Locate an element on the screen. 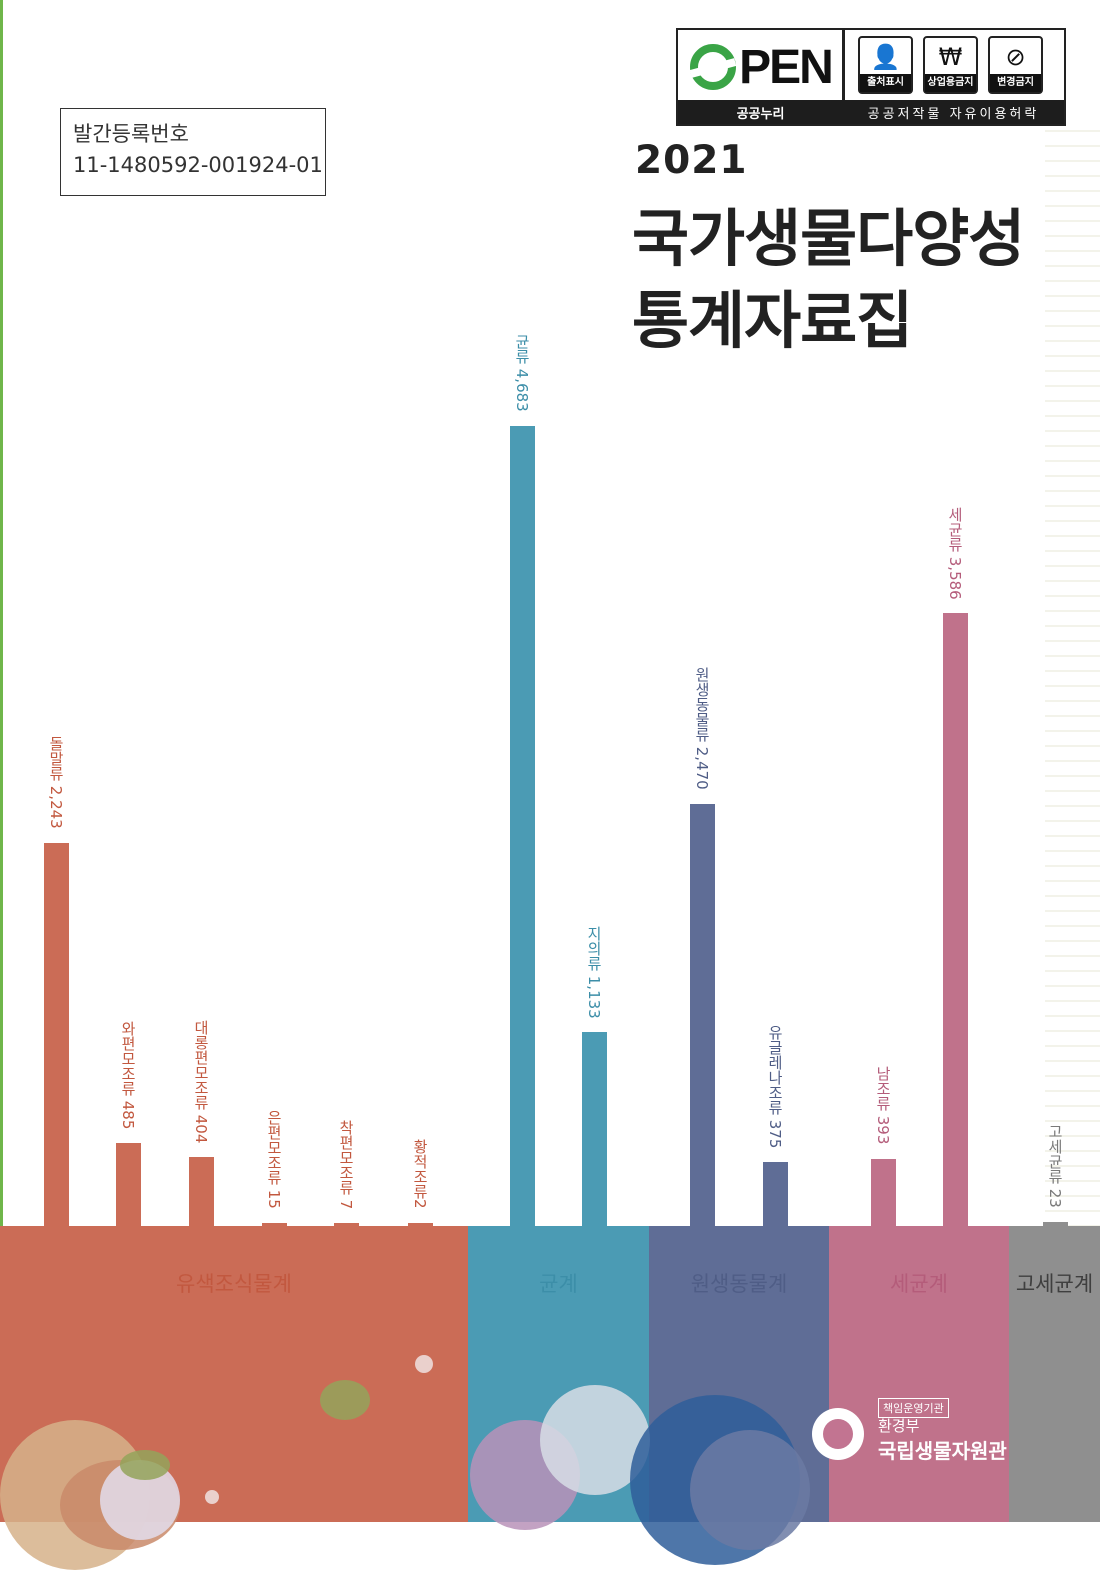  bar-label: 원생동물류 2,470 is located at coordinates (702, 729).